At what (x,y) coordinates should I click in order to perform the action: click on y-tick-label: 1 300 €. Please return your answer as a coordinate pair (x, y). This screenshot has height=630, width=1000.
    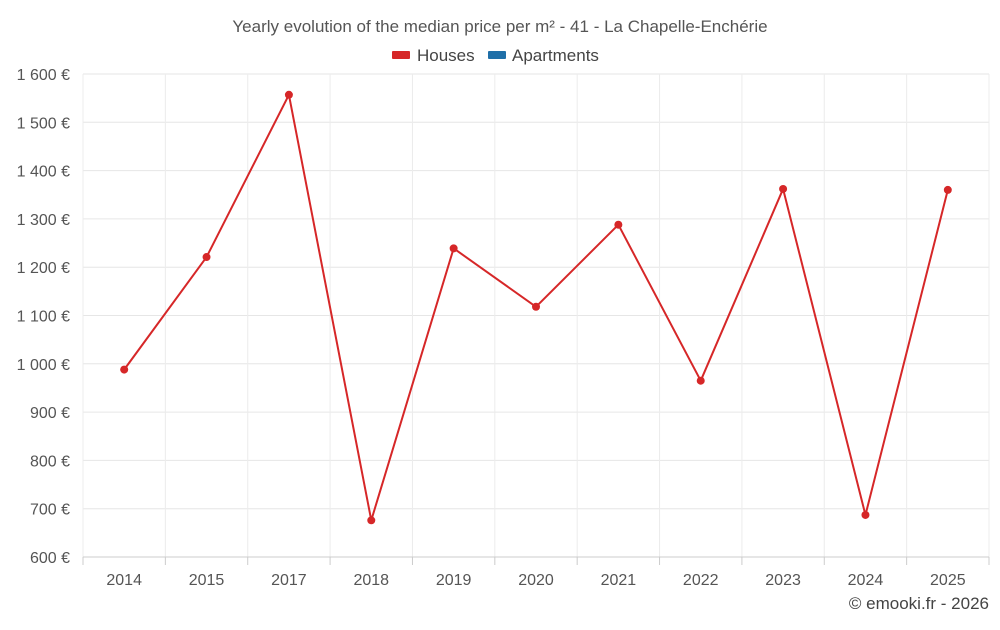
    Looking at the image, I should click on (43, 220).